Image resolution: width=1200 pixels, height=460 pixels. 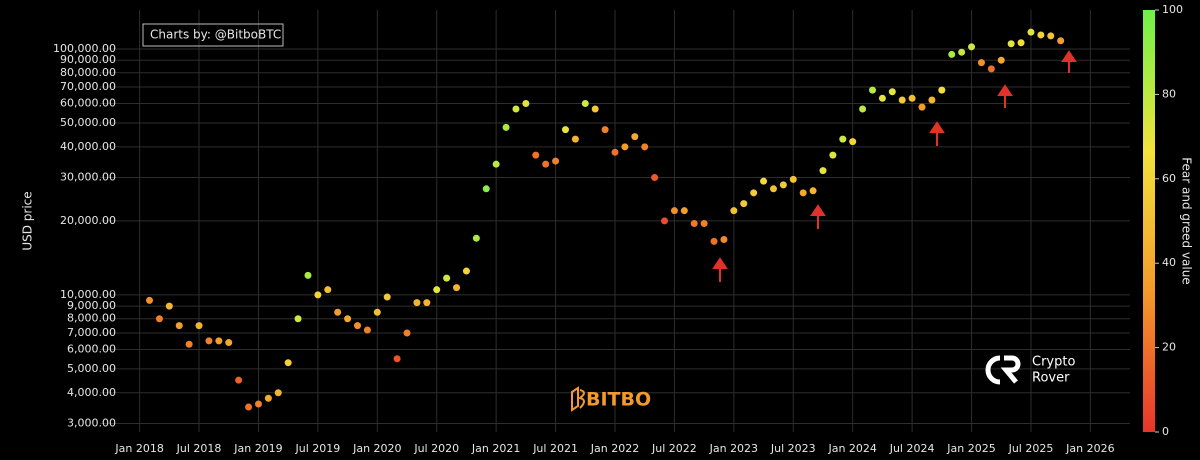 What do you see at coordinates (91, 318) in the screenshot?
I see `y-tick-label: 8,000.00` at bounding box center [91, 318].